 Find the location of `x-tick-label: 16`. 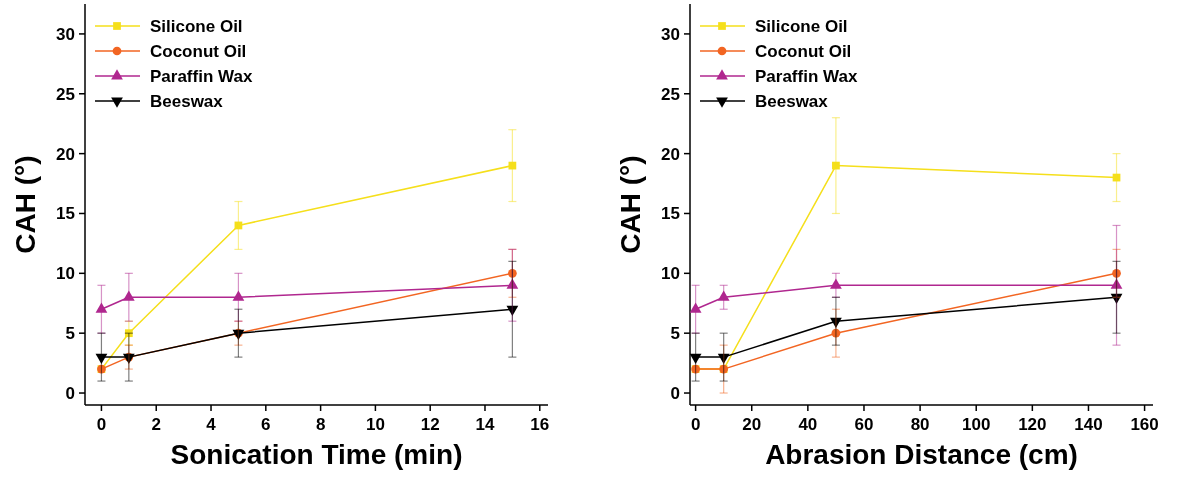

x-tick-label: 16 is located at coordinates (540, 424).